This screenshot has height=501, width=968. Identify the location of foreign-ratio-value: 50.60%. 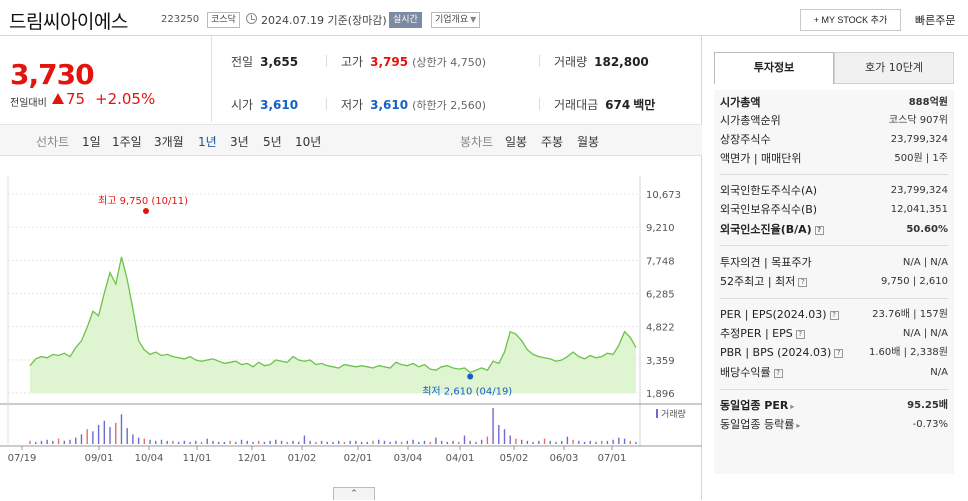
(927, 229).